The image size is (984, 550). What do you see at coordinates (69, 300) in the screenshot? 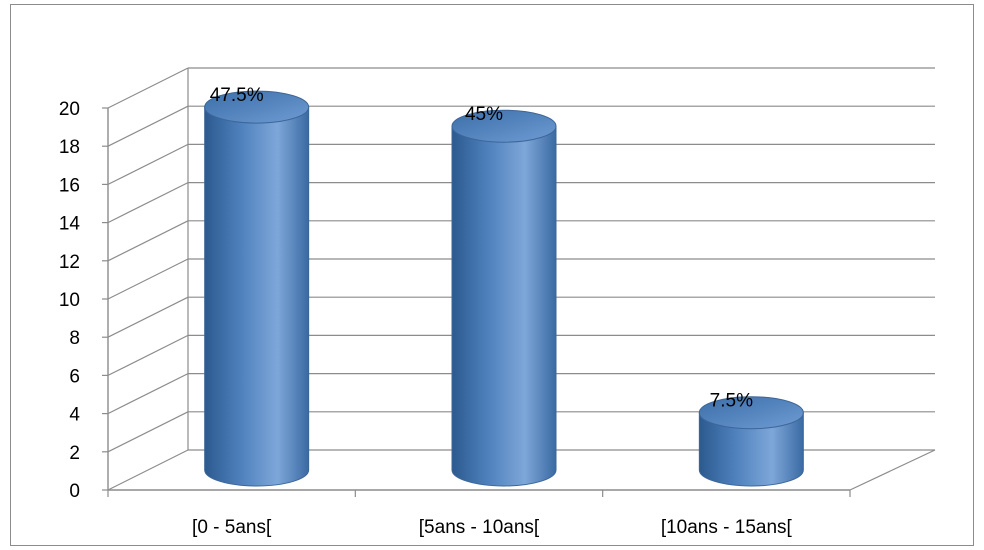
I see `y-tick-label: 10` at bounding box center [69, 300].